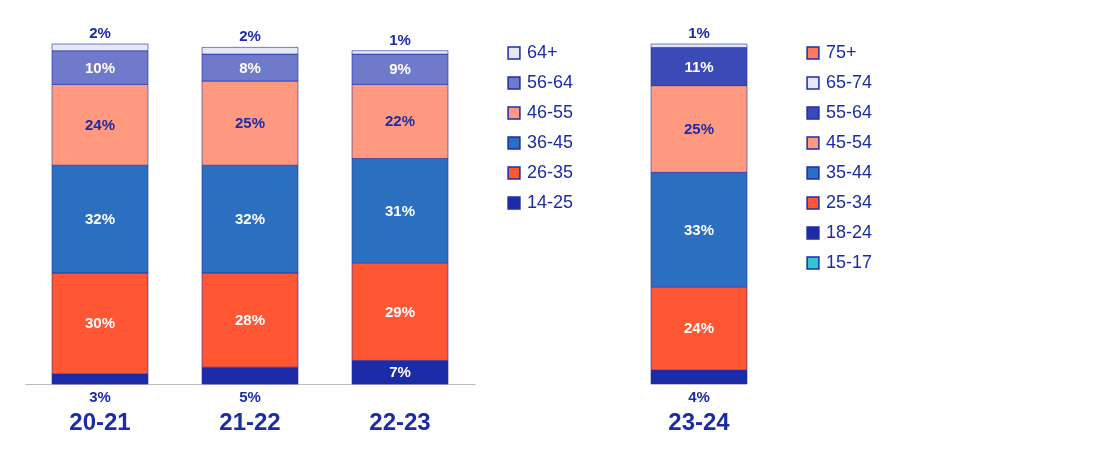  What do you see at coordinates (849, 262) in the screenshot?
I see `legend-label: 15-17` at bounding box center [849, 262].